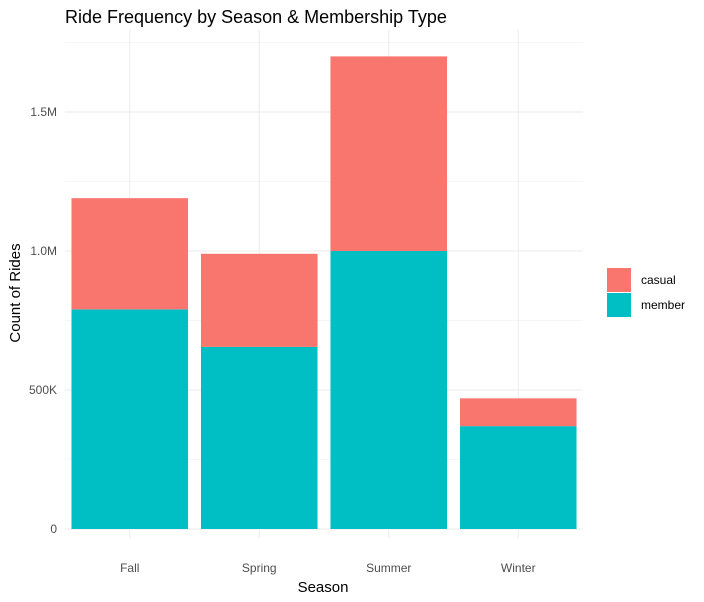 Image resolution: width=704 pixels, height=602 pixels. Describe the element at coordinates (43, 320) in the screenshot. I see `y-axis: 0 500K 1.0M 1.5M` at that location.